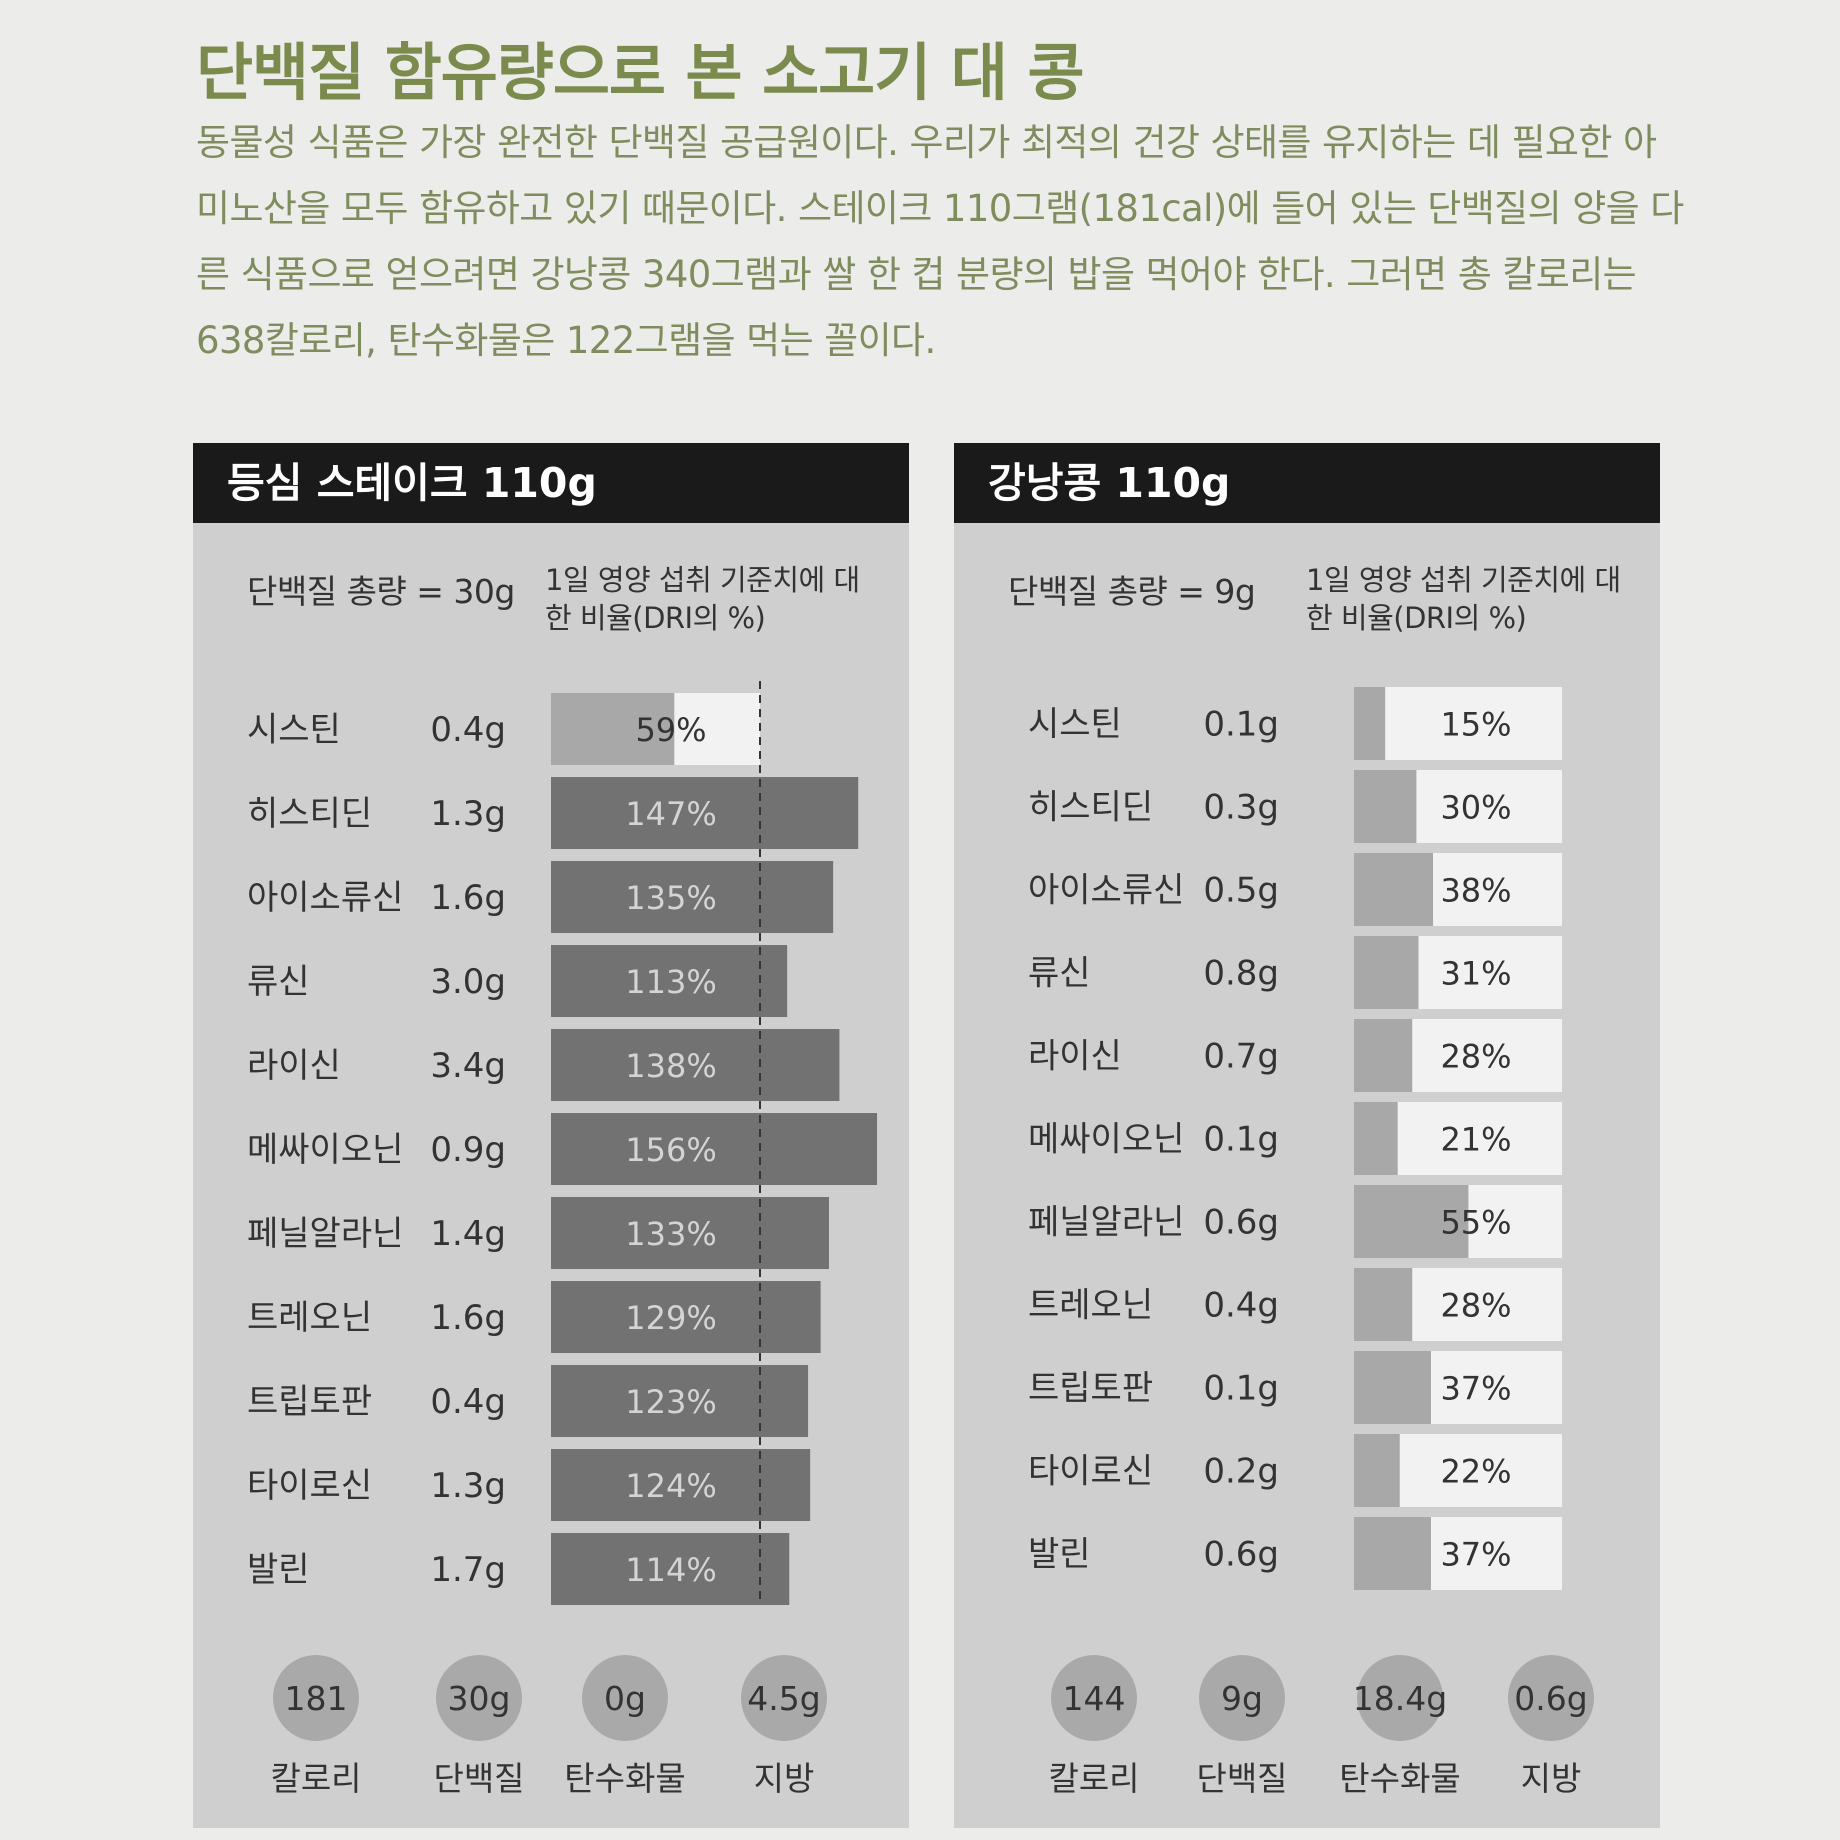 This screenshot has width=1840, height=1840. I want to click on bean-bar-value: 15%, so click(1475, 725).